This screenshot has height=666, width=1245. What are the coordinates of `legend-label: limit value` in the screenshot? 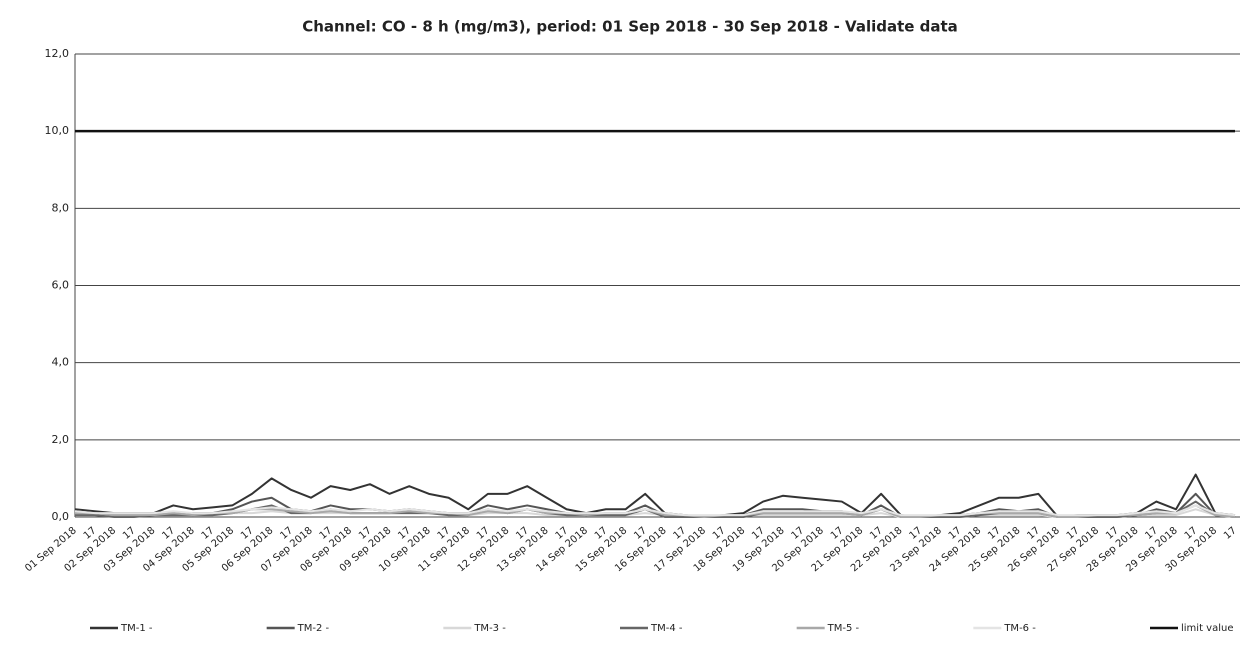 It's located at (1207, 628).